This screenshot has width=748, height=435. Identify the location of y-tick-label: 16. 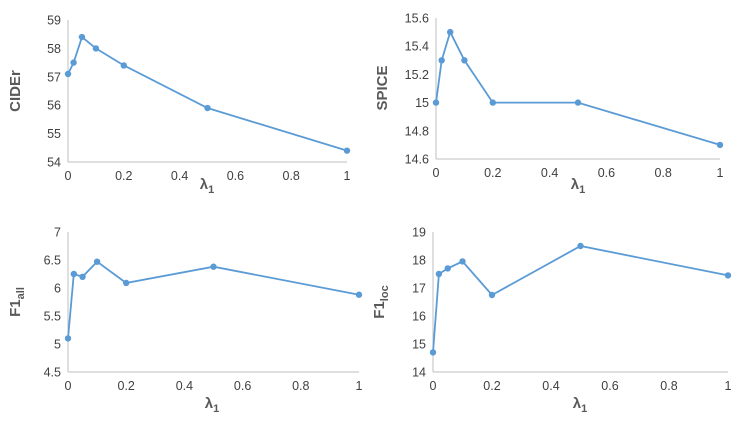
(419, 317).